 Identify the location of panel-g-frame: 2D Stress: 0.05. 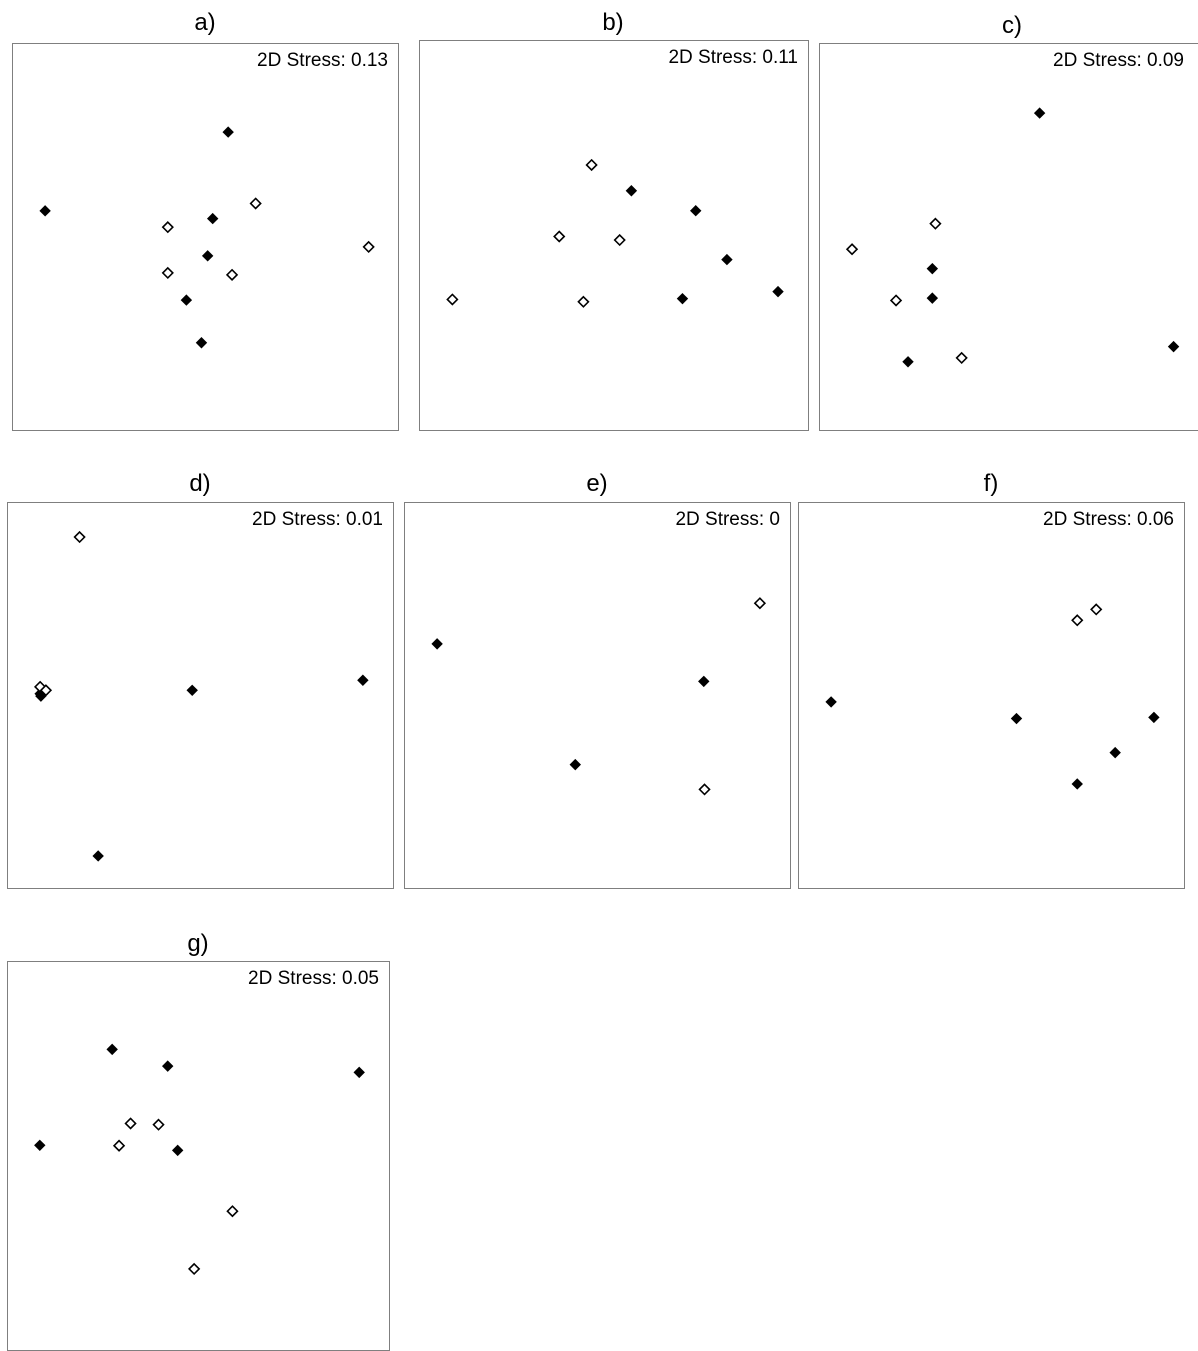
(198, 1156).